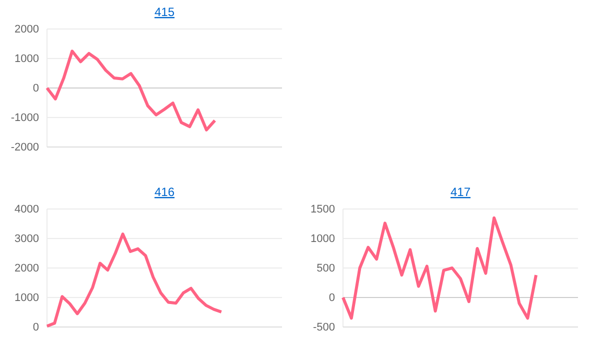  I want to click on y-tick-label: -1000, so click(24, 118).